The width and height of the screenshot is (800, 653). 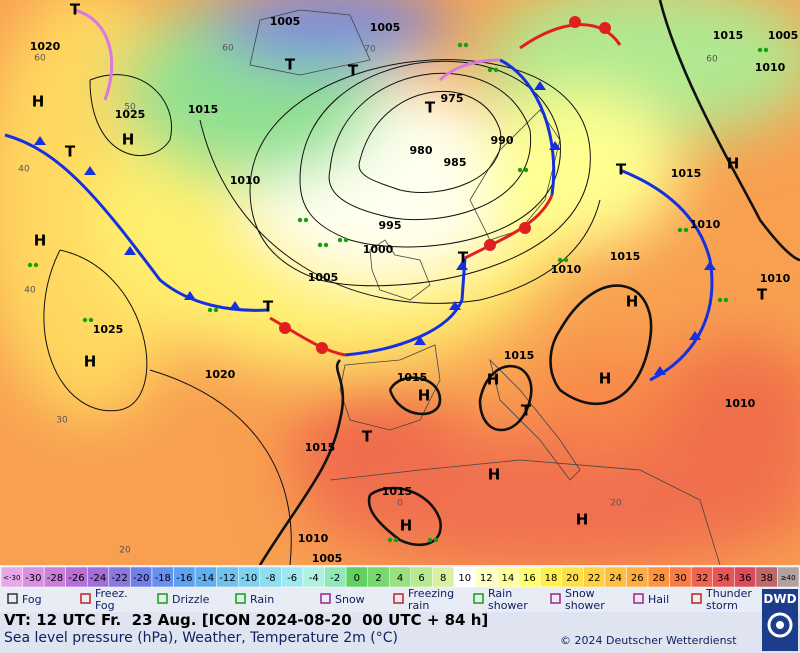 What do you see at coordinates (780, 620) in the screenshot?
I see `dwd-logo: DWD` at bounding box center [780, 620].